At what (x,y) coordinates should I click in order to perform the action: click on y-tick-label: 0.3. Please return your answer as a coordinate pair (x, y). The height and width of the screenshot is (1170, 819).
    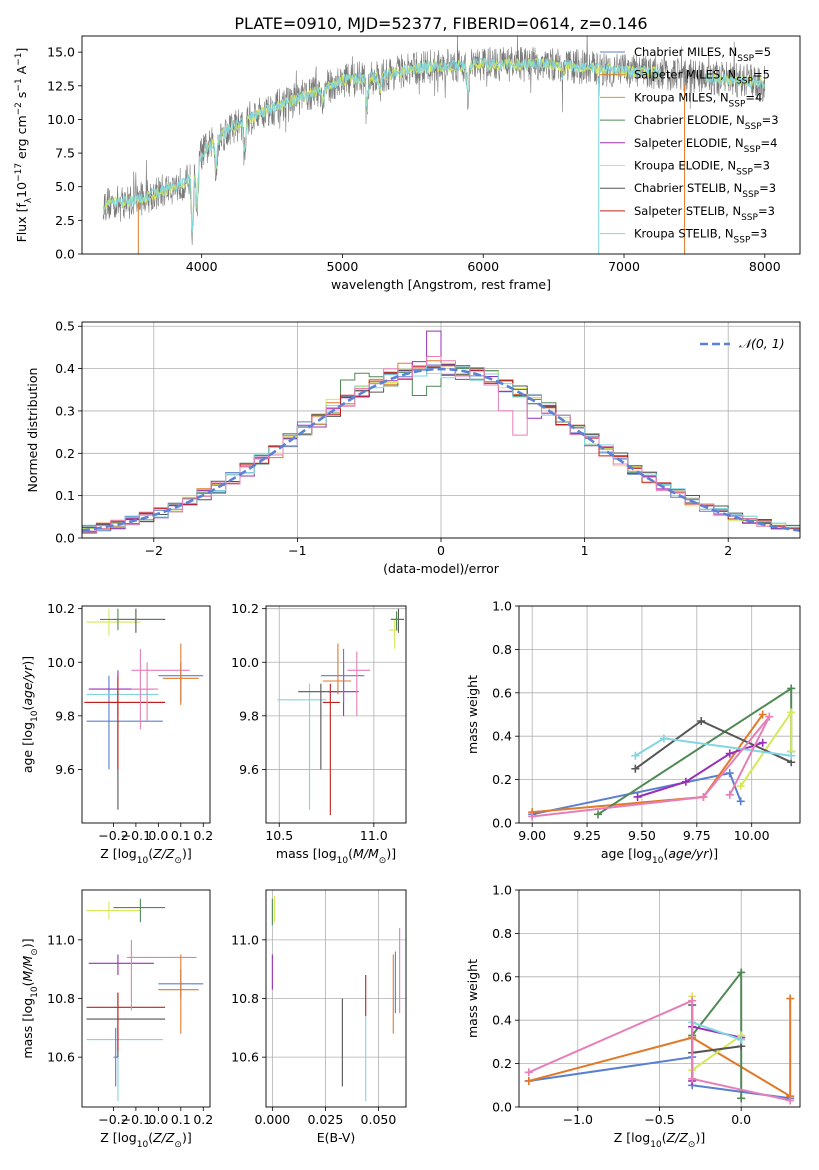
    Looking at the image, I should click on (65, 410).